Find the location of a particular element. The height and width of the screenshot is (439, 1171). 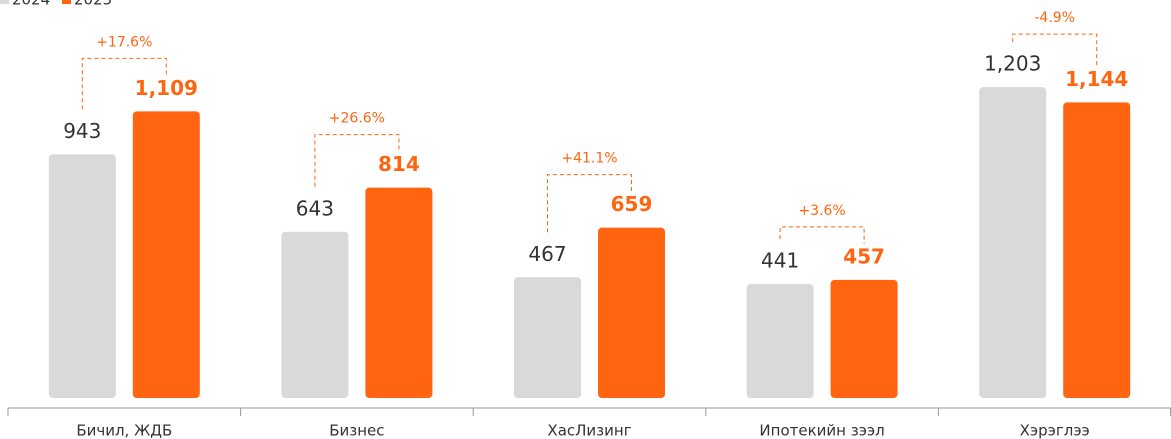

value-label: 814 is located at coordinates (399, 164).